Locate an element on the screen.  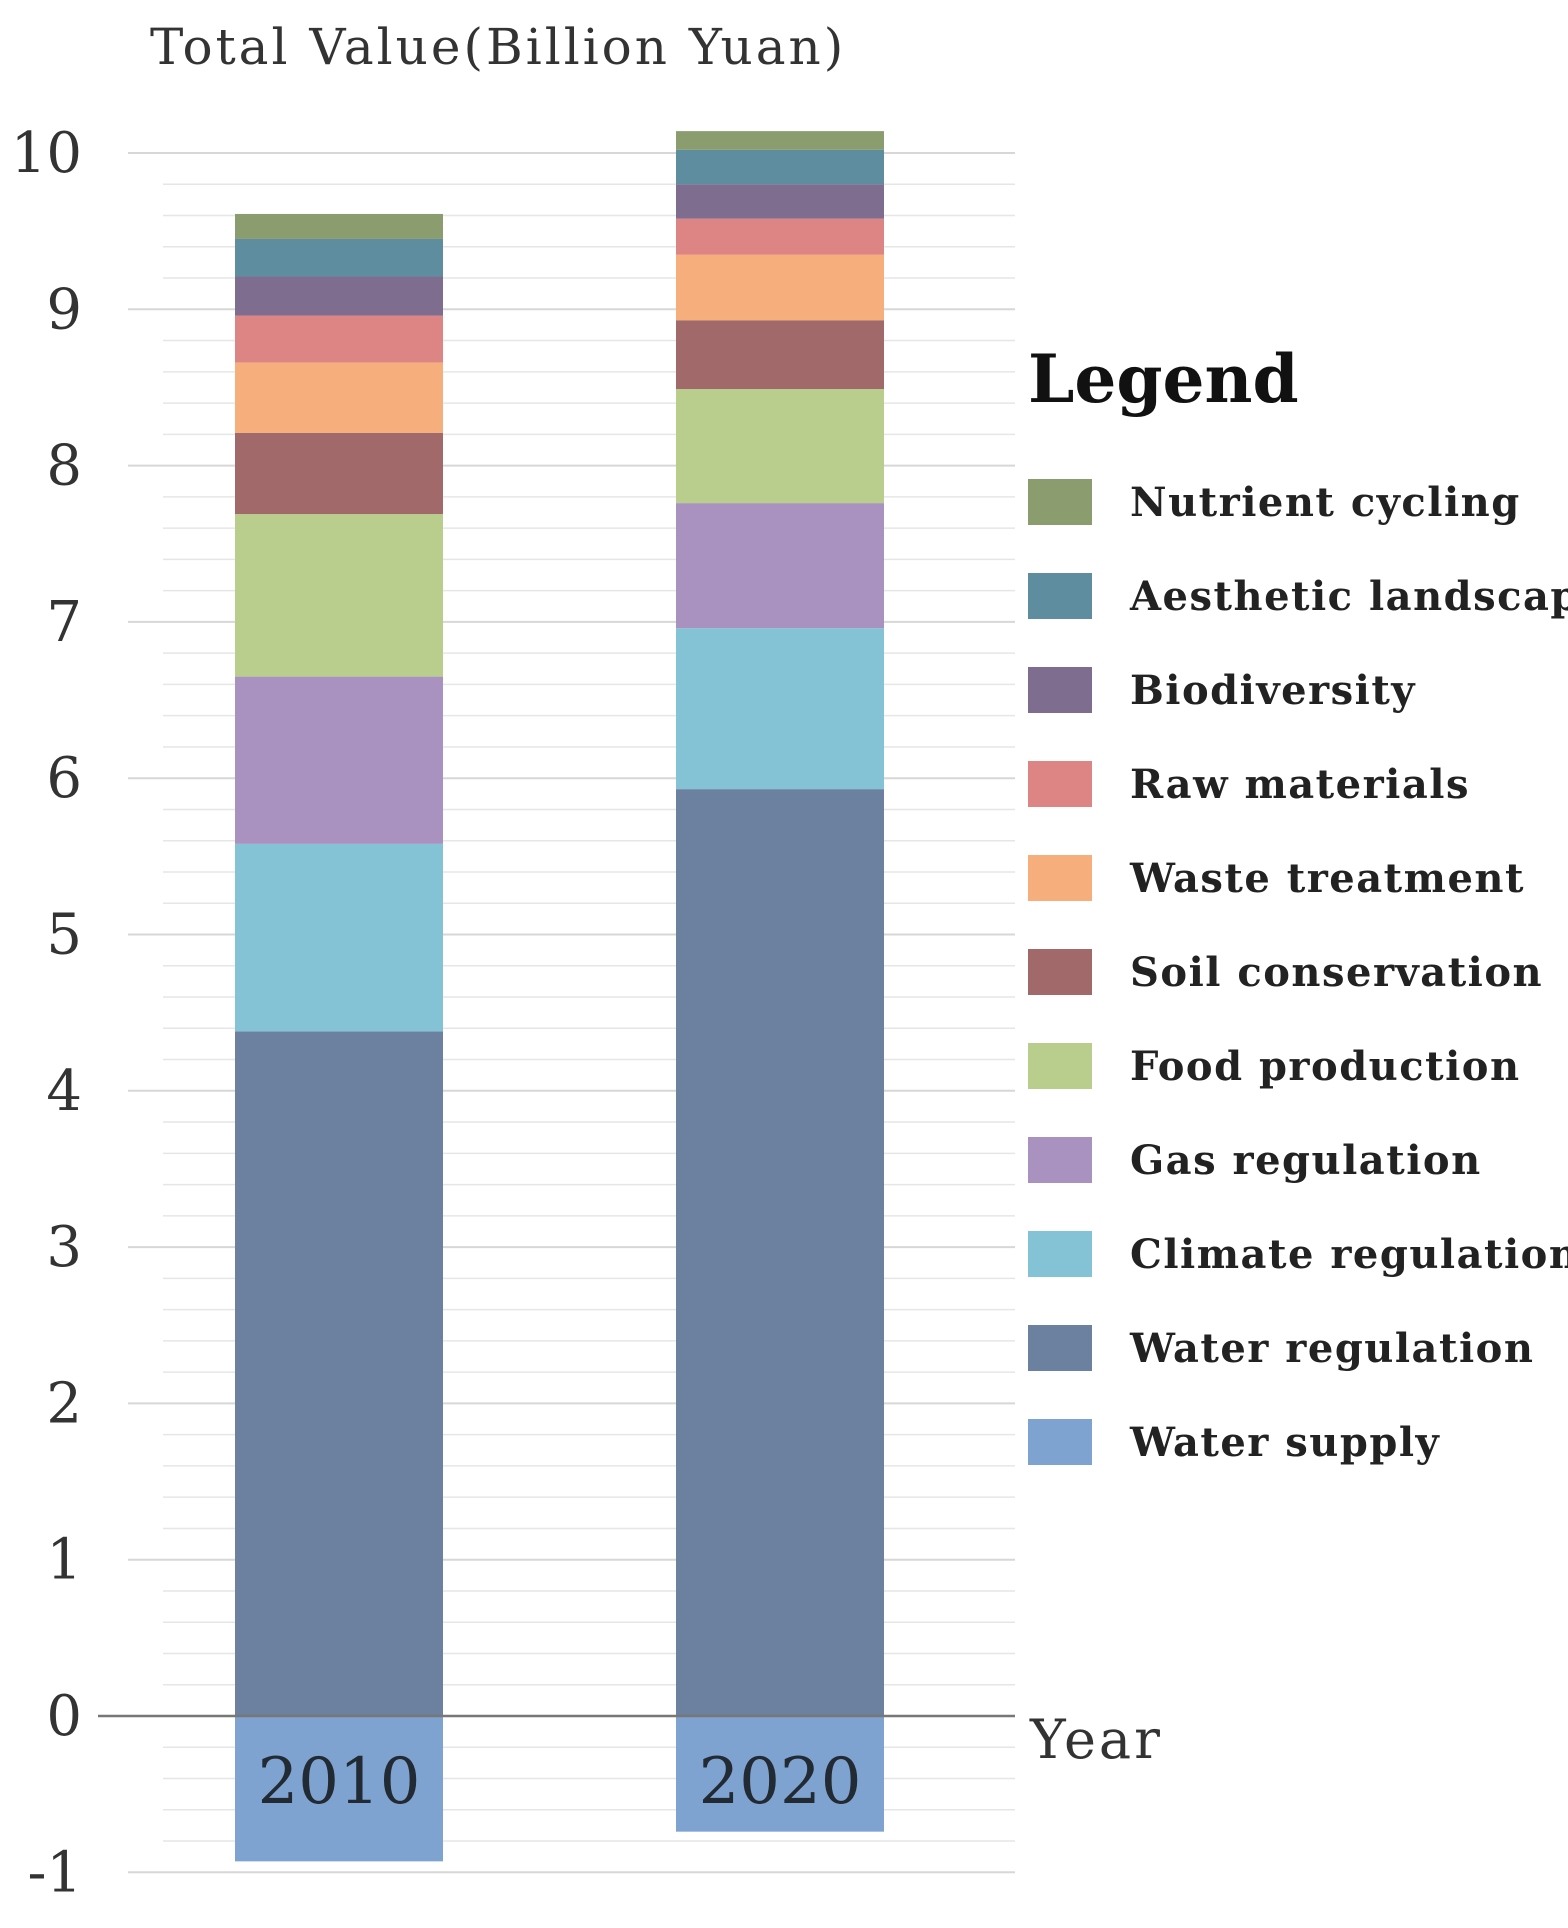
legend-label: Raw materials is located at coordinates (1300, 784).